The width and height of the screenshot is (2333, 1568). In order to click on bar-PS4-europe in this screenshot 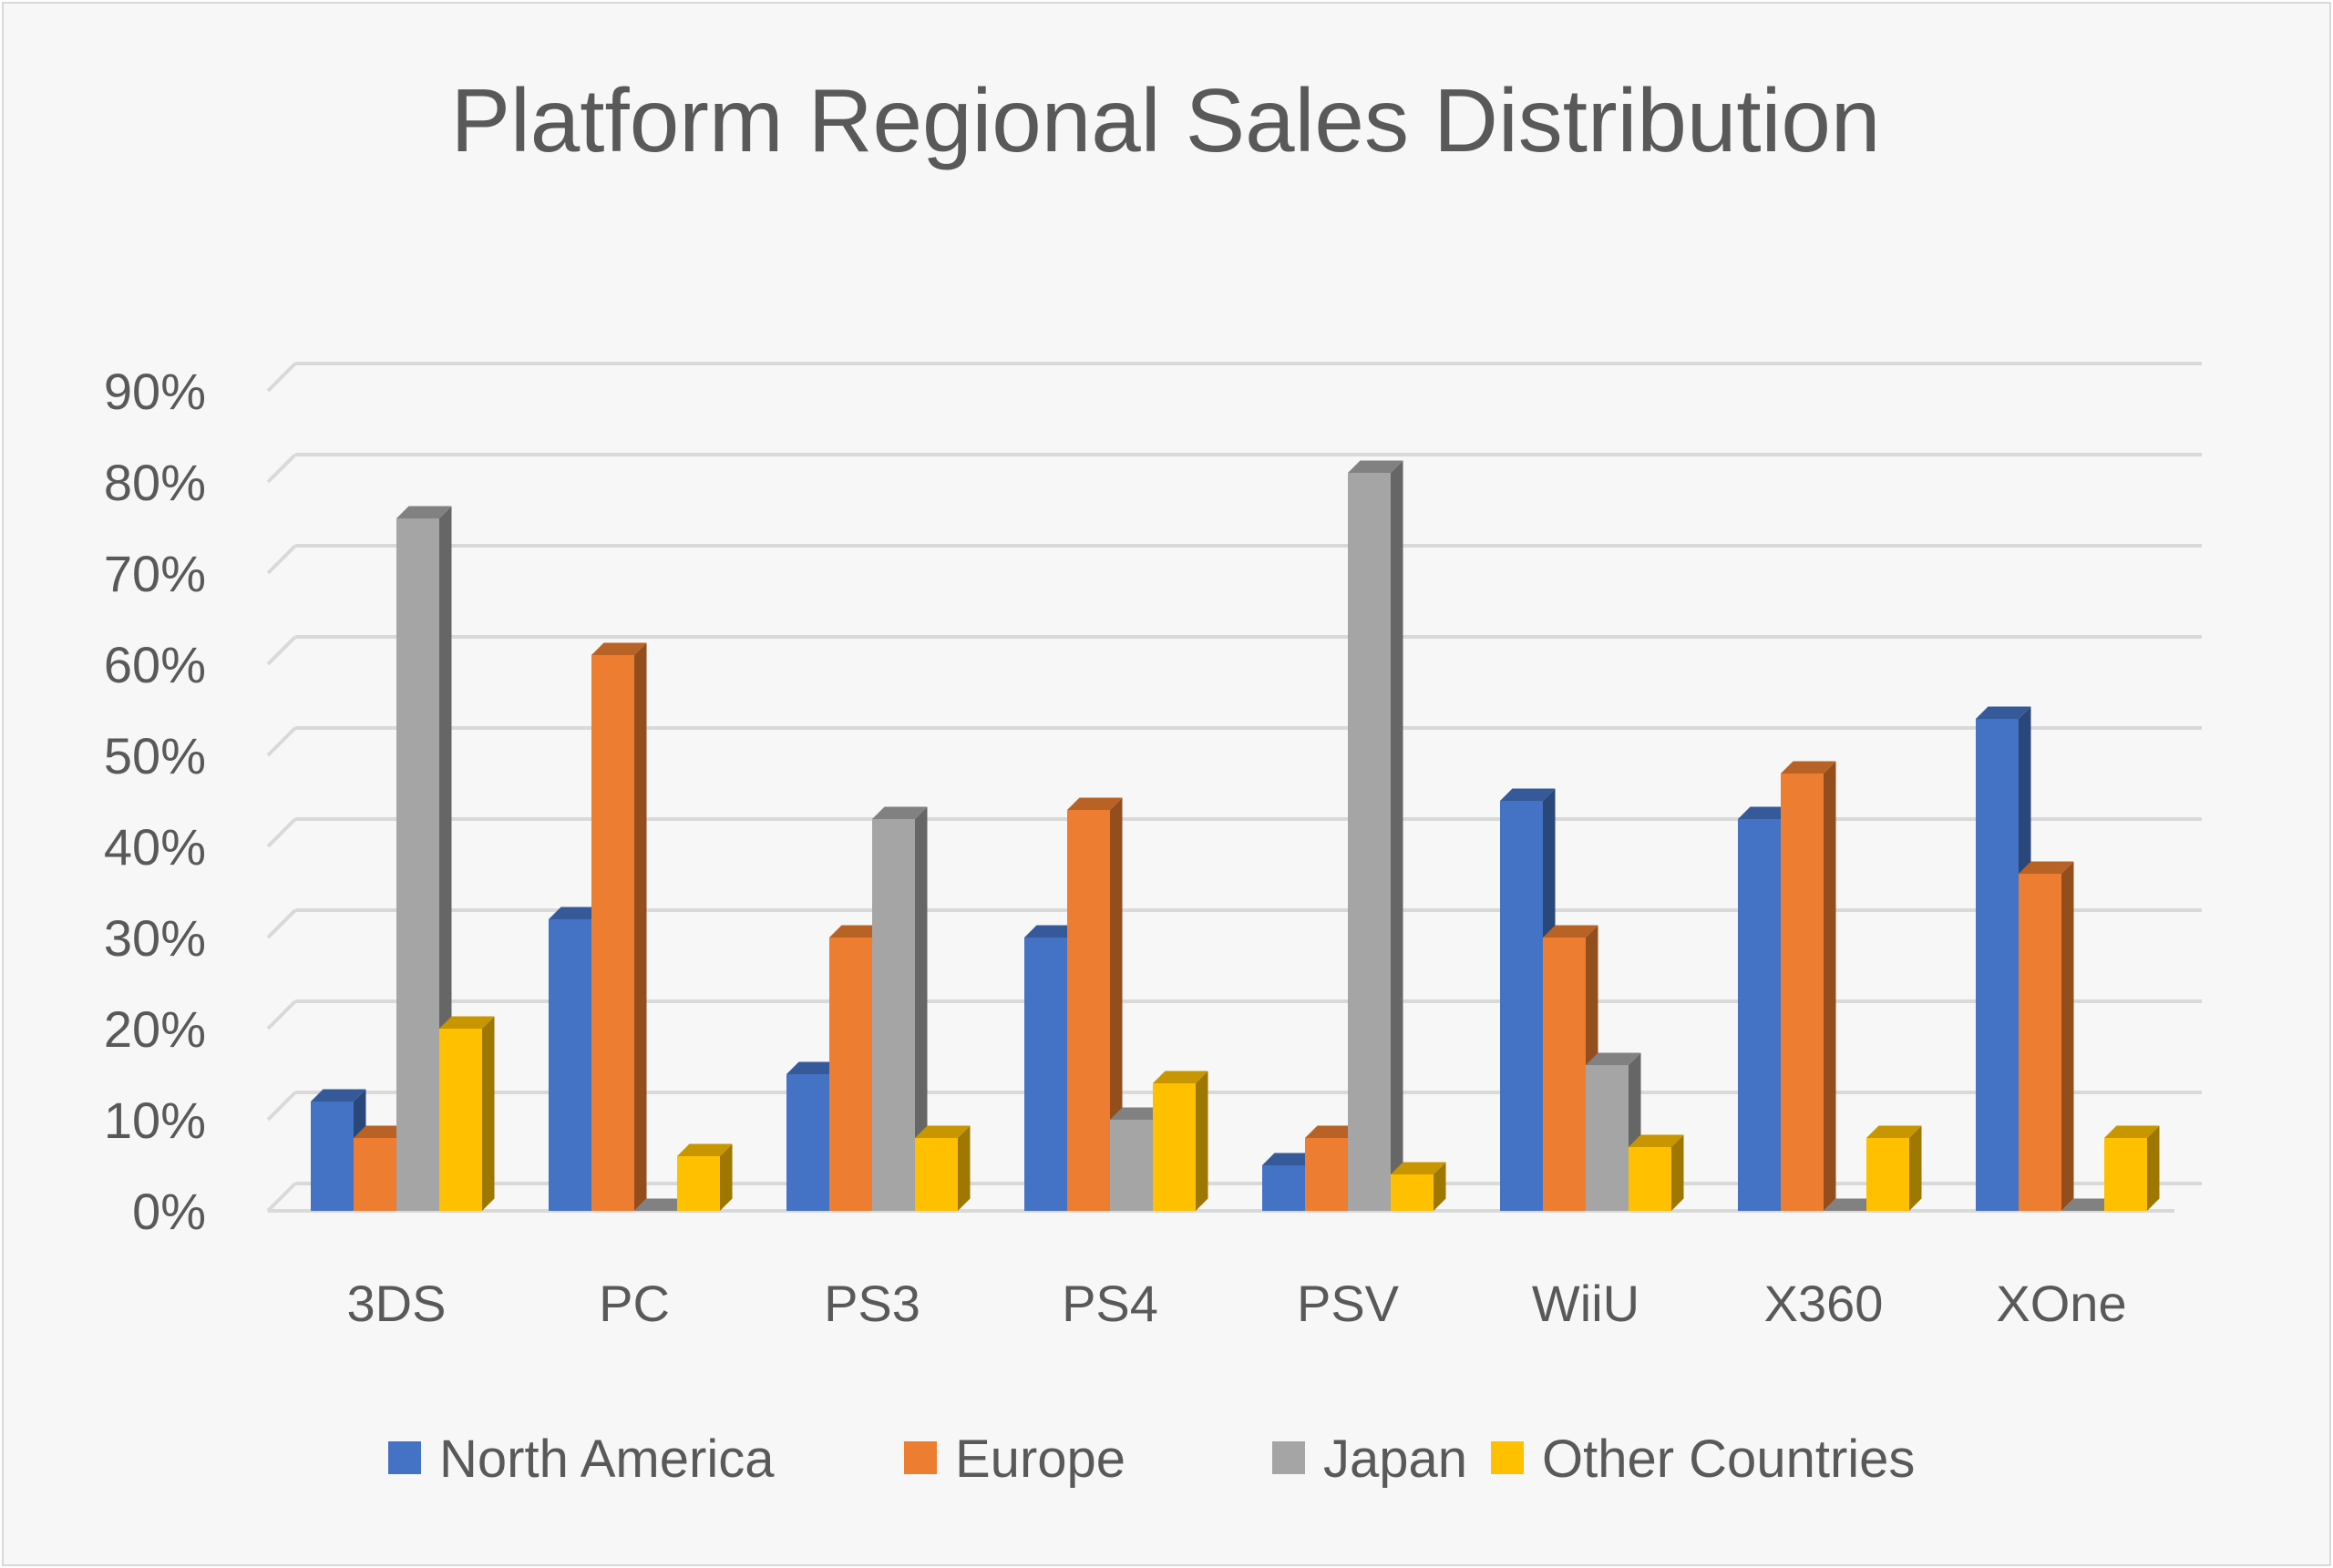, I will do `click(1095, 1004)`.